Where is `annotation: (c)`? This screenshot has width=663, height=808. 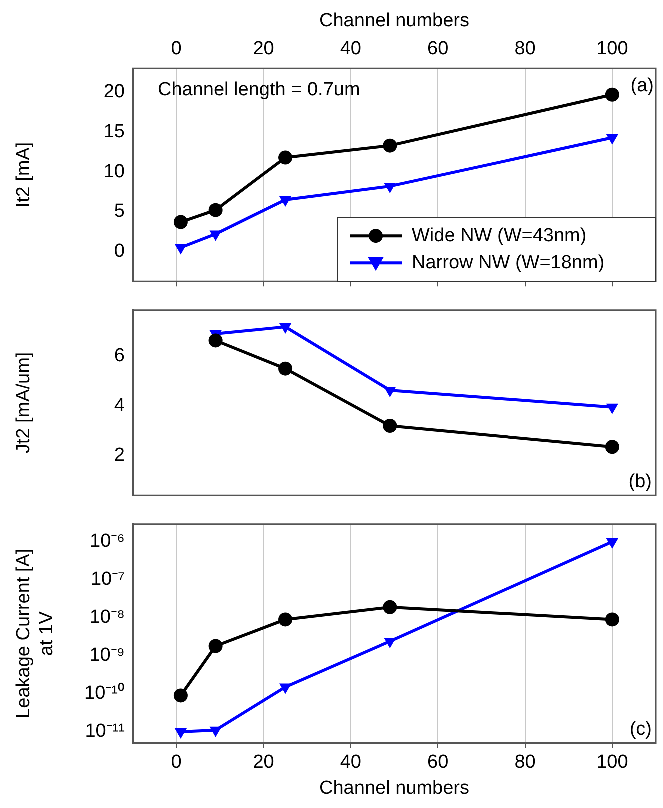
annotation: (c) is located at coordinates (641, 729).